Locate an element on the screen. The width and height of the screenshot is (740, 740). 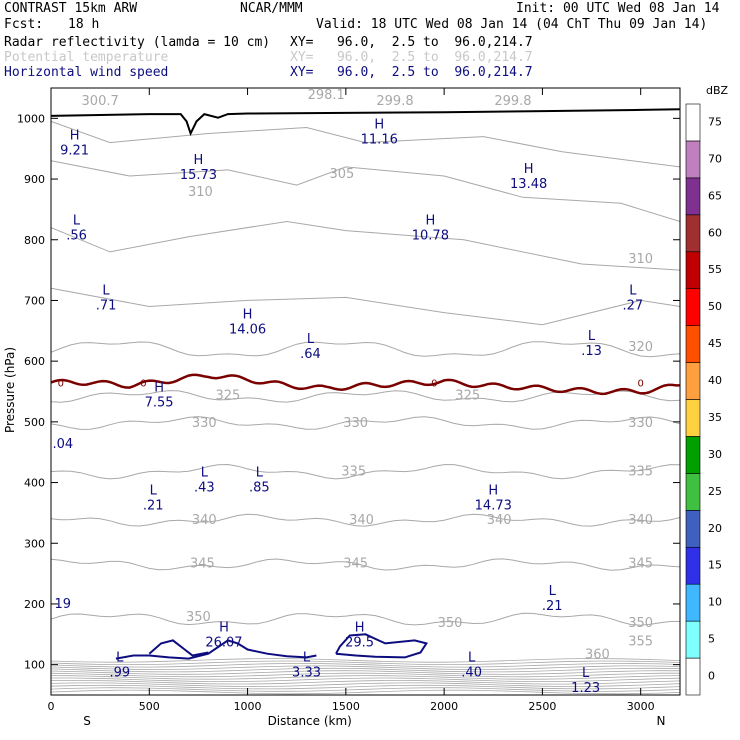
x-tick-label: 2000 is located at coordinates (444, 706).